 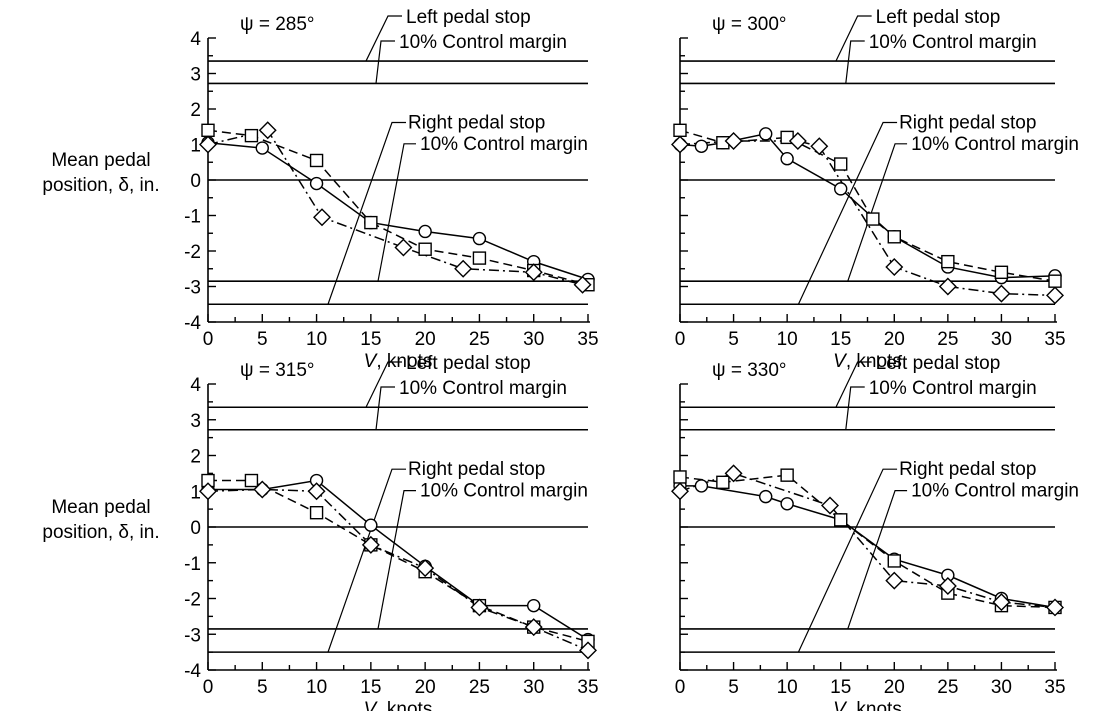 I want to click on panel-title: ψ = 315°, so click(x=277, y=370).